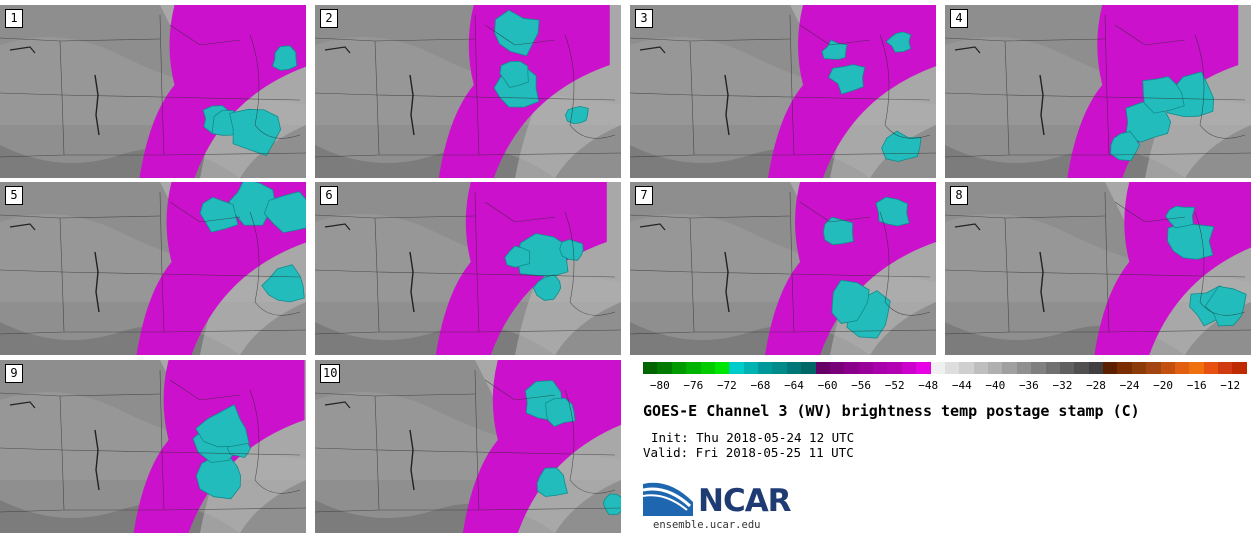  I want to click on colorbar-tick-label: −16, so click(1196, 385).